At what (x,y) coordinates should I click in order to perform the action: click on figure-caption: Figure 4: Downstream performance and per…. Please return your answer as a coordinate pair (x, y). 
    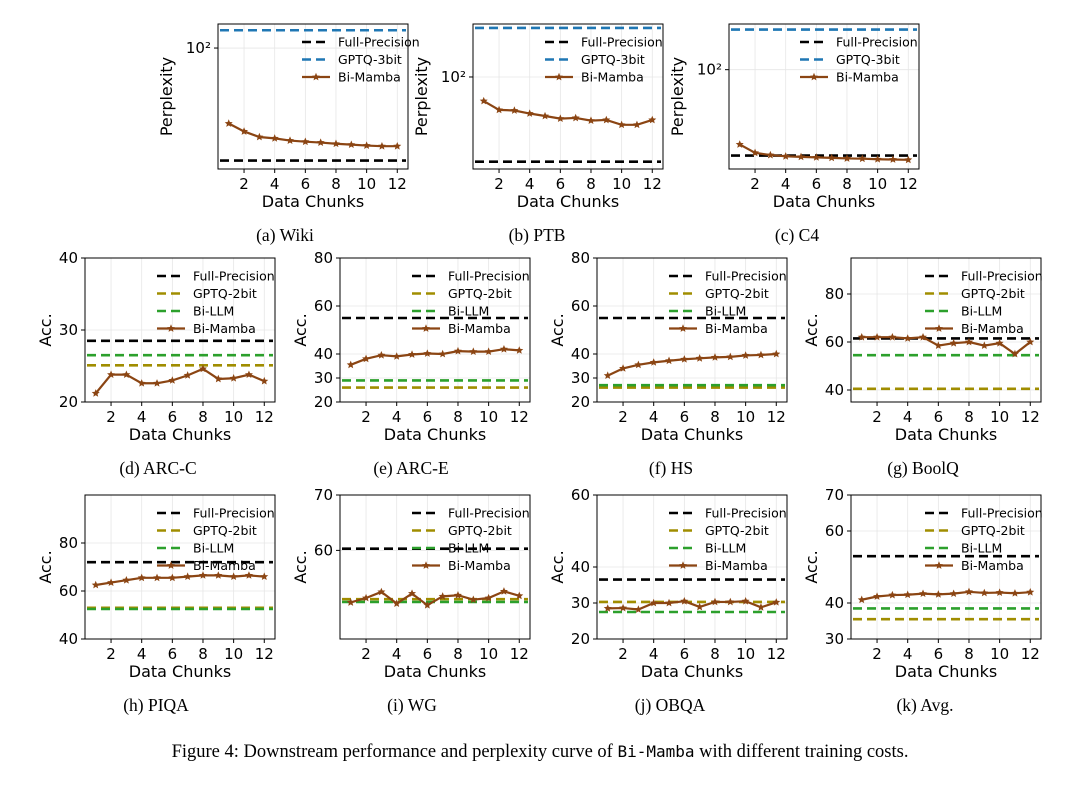
    Looking at the image, I should click on (540, 752).